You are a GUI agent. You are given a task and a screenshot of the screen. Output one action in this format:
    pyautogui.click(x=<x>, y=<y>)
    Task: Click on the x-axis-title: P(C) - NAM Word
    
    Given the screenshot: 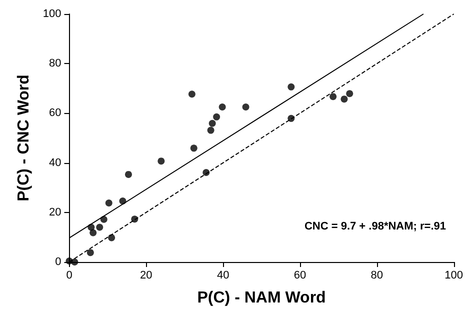 What is the action you would take?
    pyautogui.click(x=261, y=298)
    